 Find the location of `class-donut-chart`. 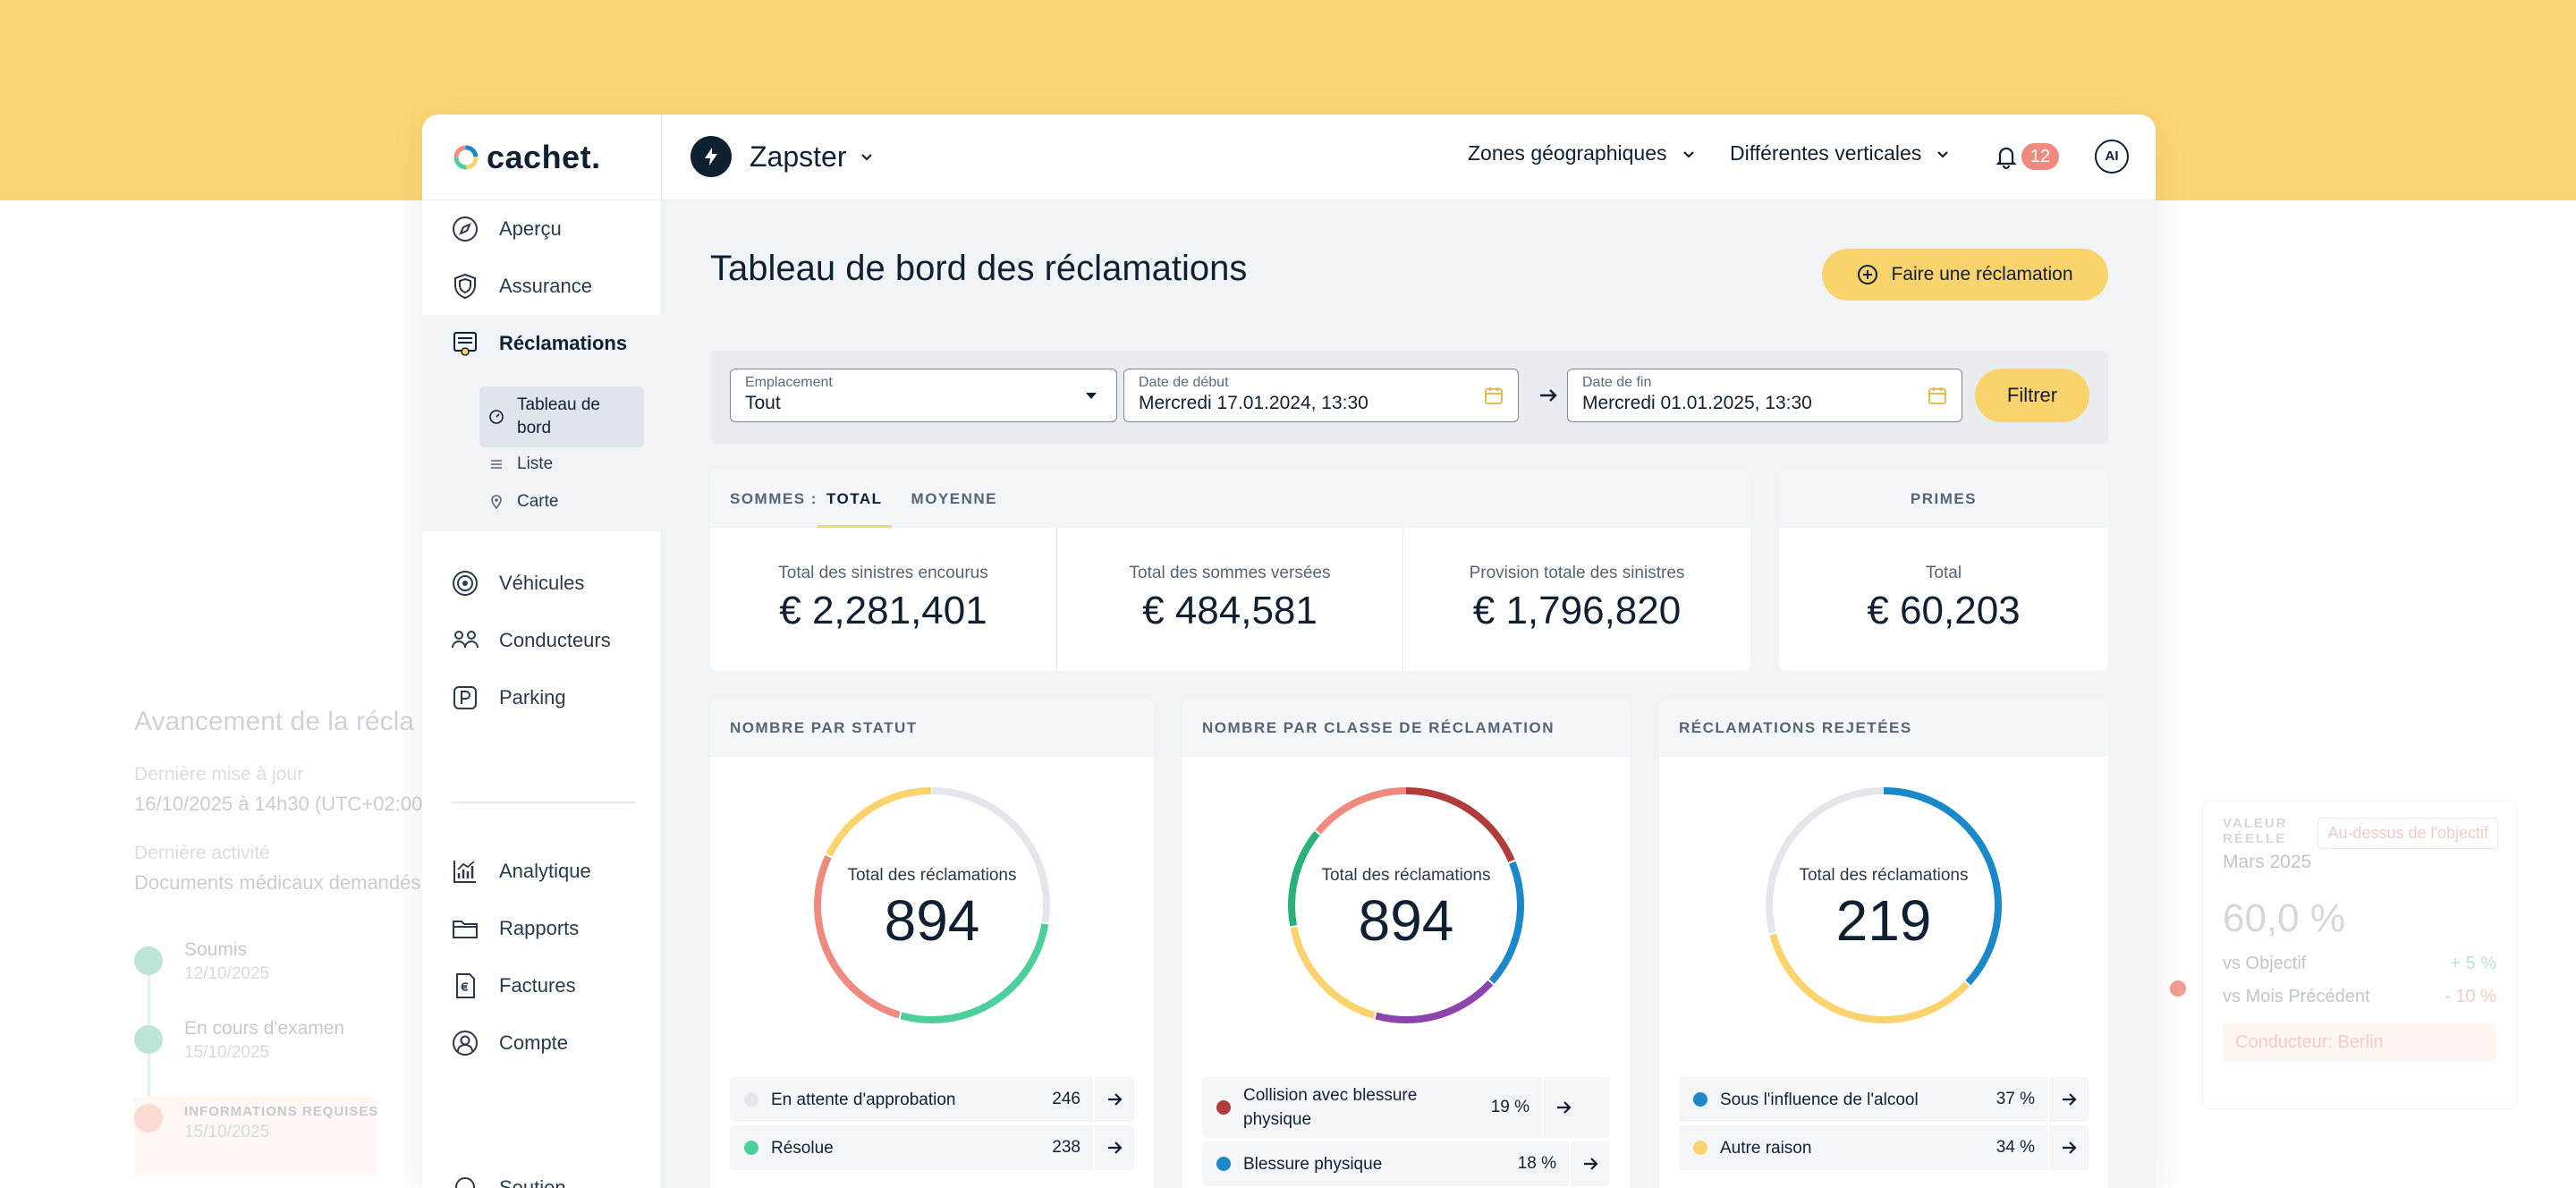

class-donut-chart is located at coordinates (1406, 905).